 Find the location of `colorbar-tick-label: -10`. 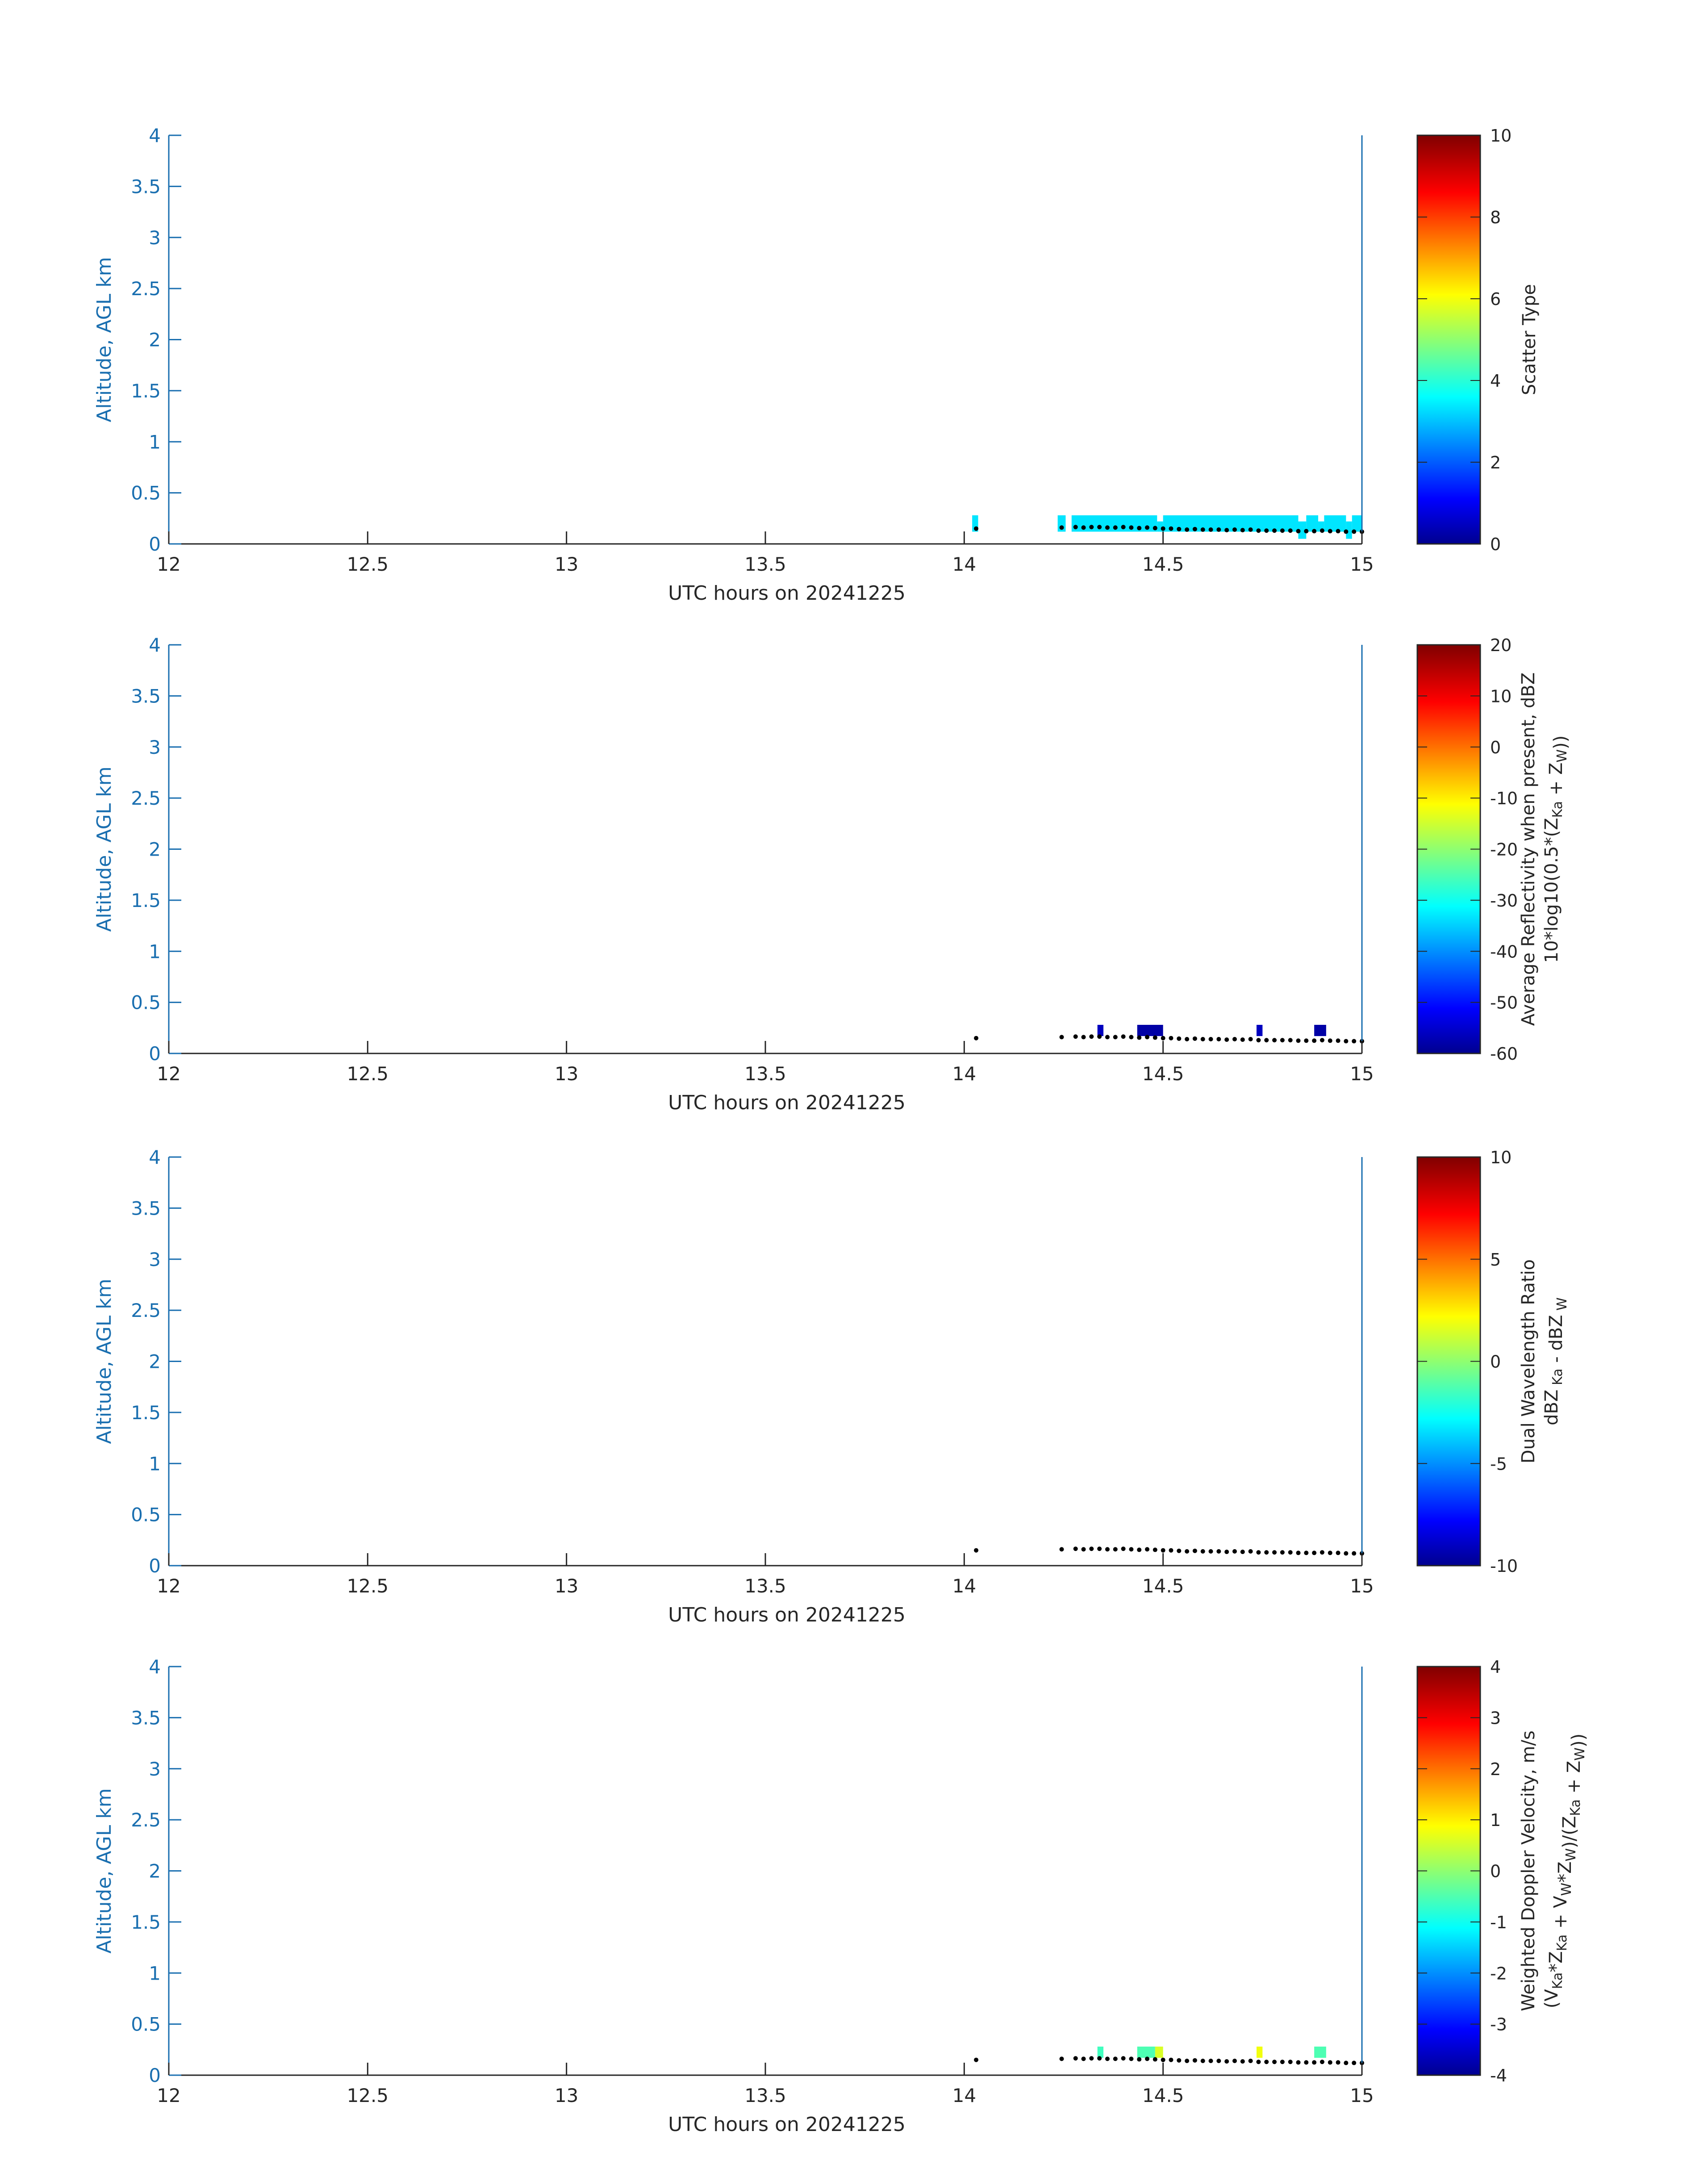

colorbar-tick-label: -10 is located at coordinates (1504, 1566).